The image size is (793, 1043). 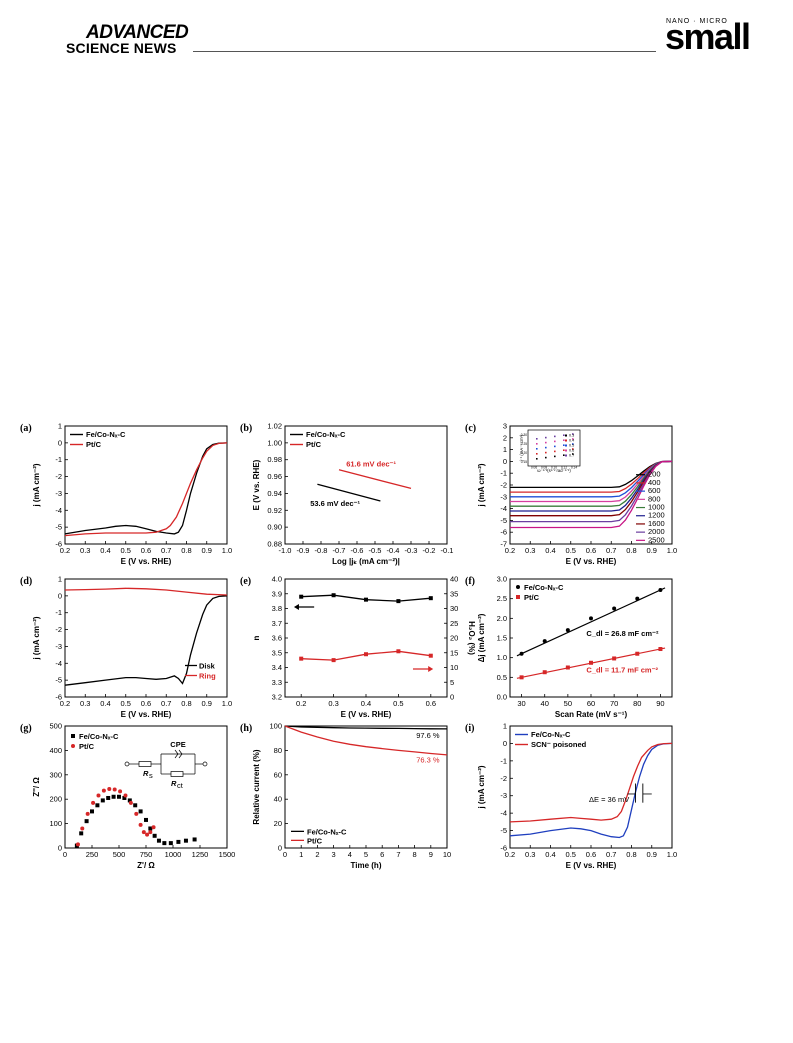 What do you see at coordinates (36, 638) in the screenshot?
I see `y-axis-label: j (mA cm⁻²)` at bounding box center [36, 638].